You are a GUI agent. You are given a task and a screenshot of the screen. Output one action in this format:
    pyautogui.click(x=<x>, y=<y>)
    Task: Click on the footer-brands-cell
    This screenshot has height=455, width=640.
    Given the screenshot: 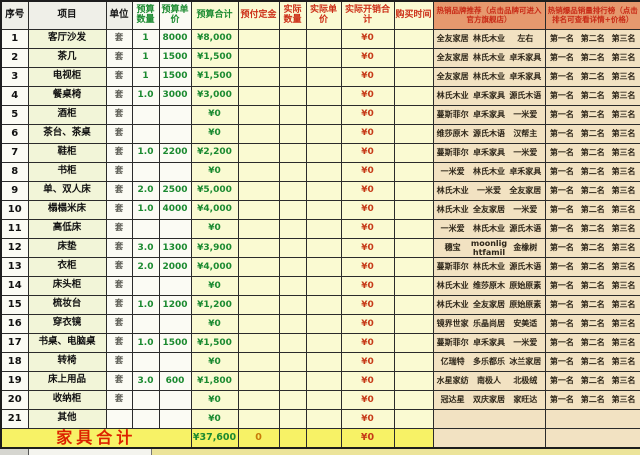 What is the action you would take?
    pyautogui.click(x=489, y=438)
    